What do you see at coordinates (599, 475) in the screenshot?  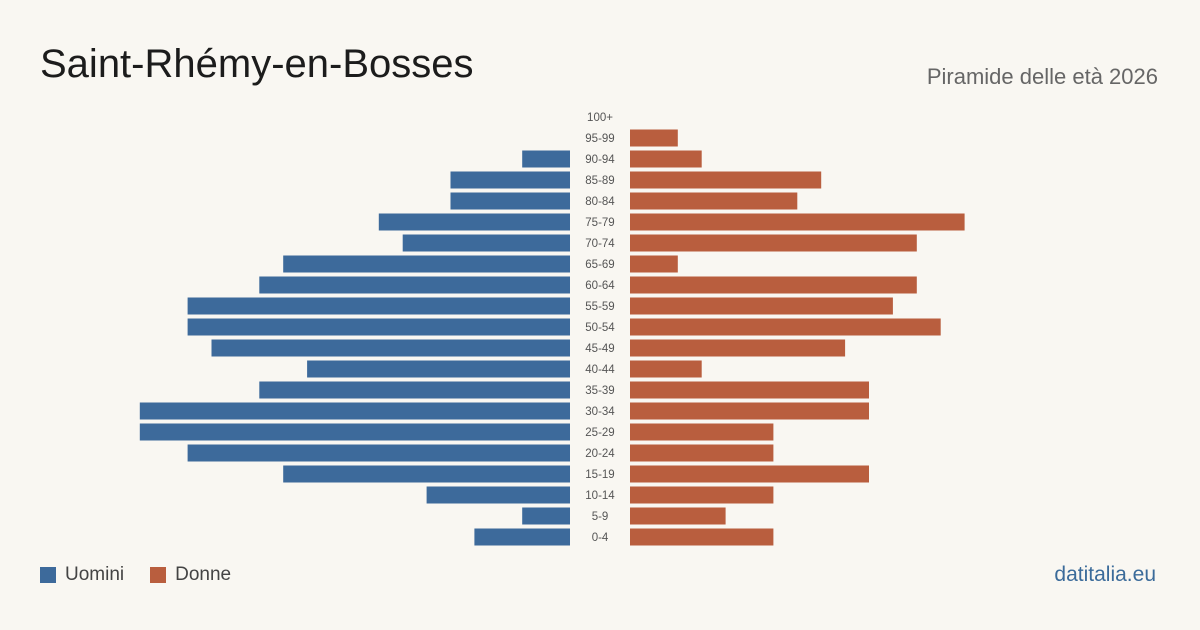 I see `age-label-15-19: 15-19` at bounding box center [599, 475].